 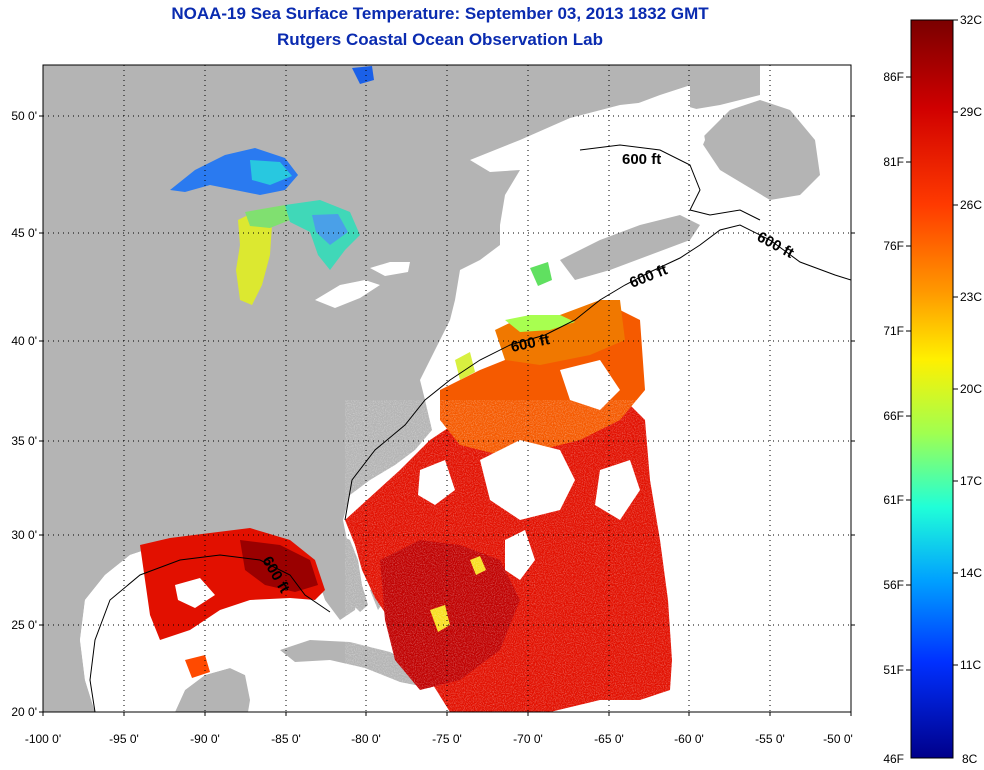 What do you see at coordinates (24, 441) in the screenshot?
I see `lat-tick-label: 35 0'` at bounding box center [24, 441].